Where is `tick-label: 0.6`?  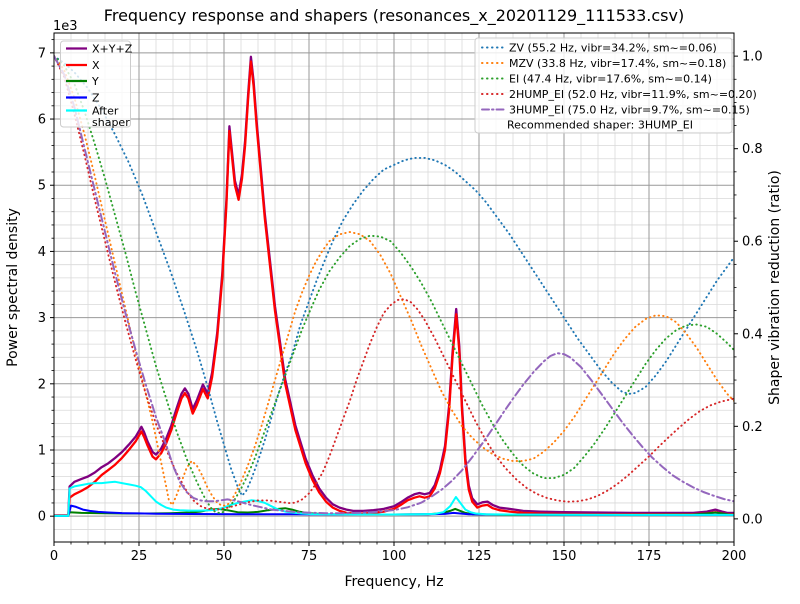 tick-label: 0.6 is located at coordinates (752, 242).